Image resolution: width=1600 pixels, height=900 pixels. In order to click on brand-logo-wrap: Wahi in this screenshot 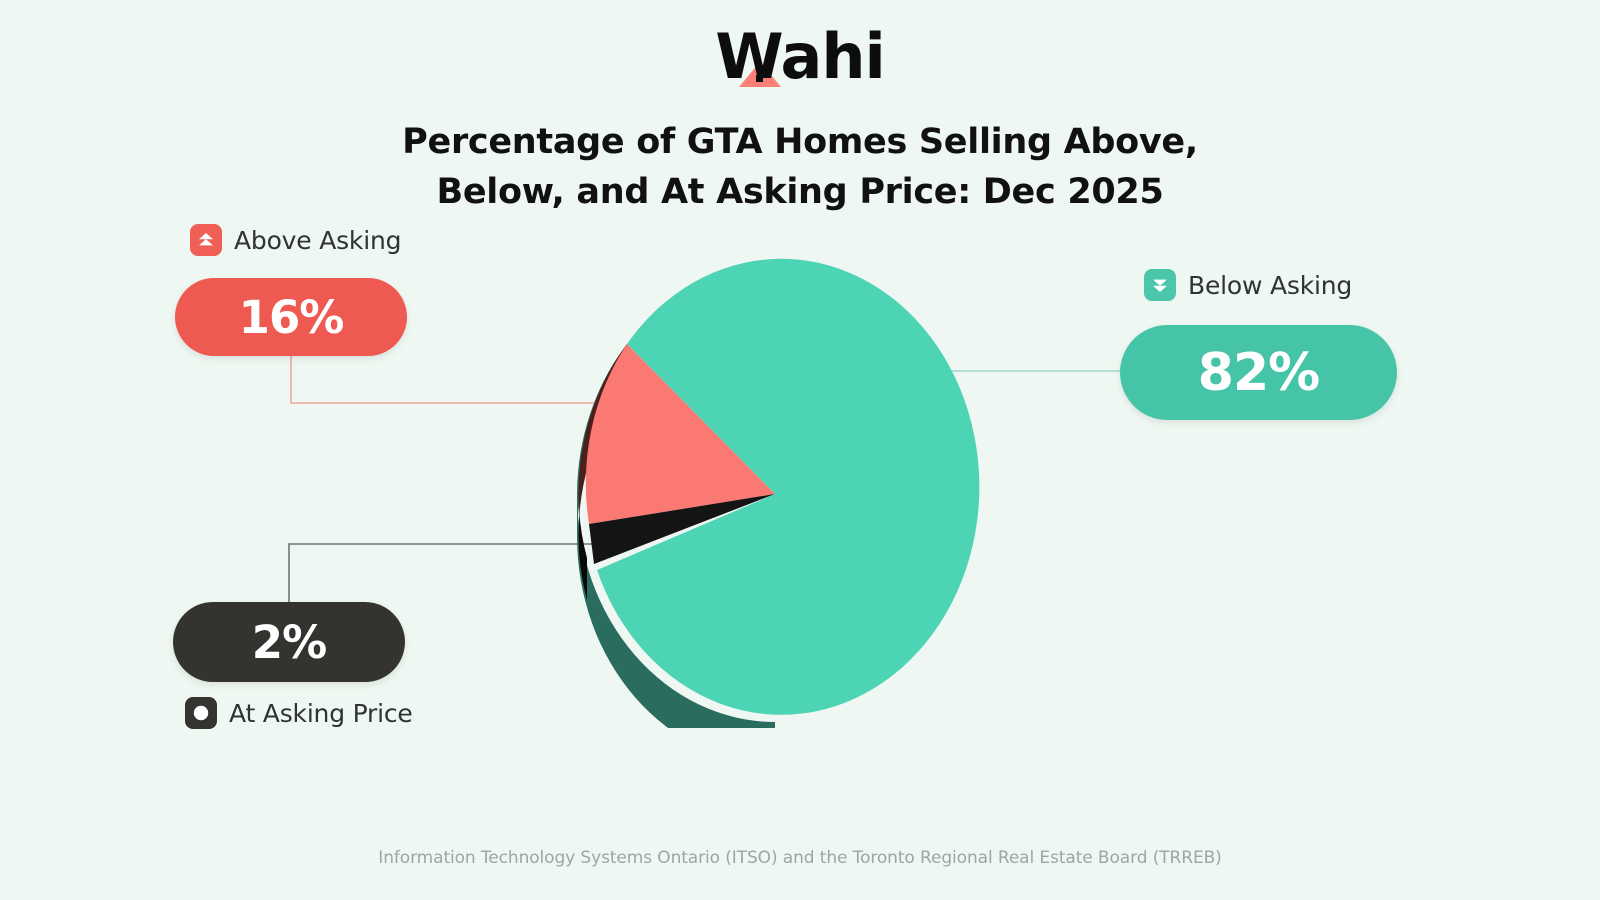, I will do `click(800, 57)`.